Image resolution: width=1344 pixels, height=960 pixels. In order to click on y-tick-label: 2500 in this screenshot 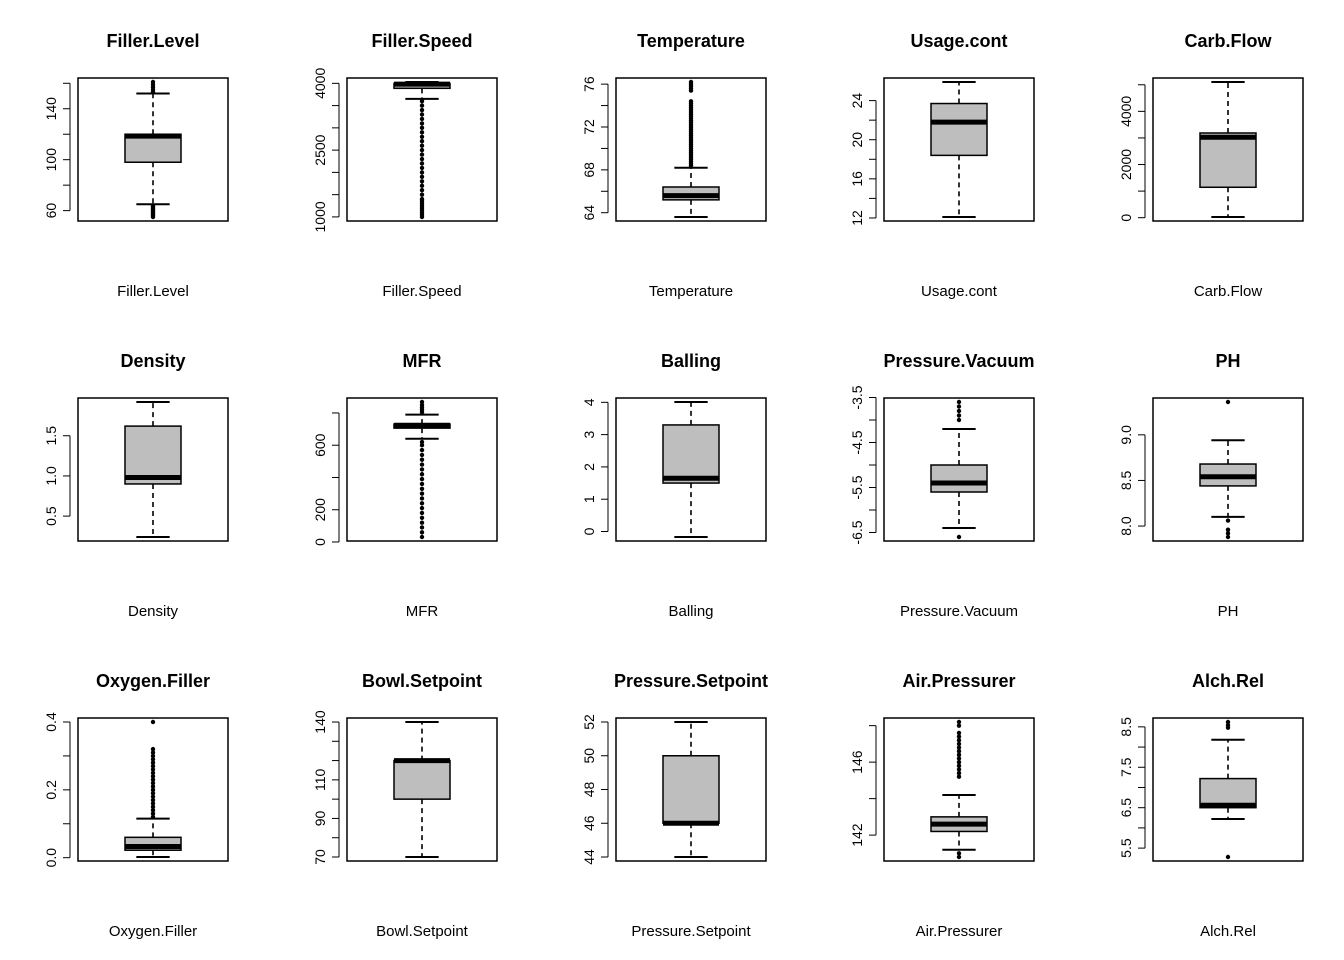, I will do `click(320, 149)`.